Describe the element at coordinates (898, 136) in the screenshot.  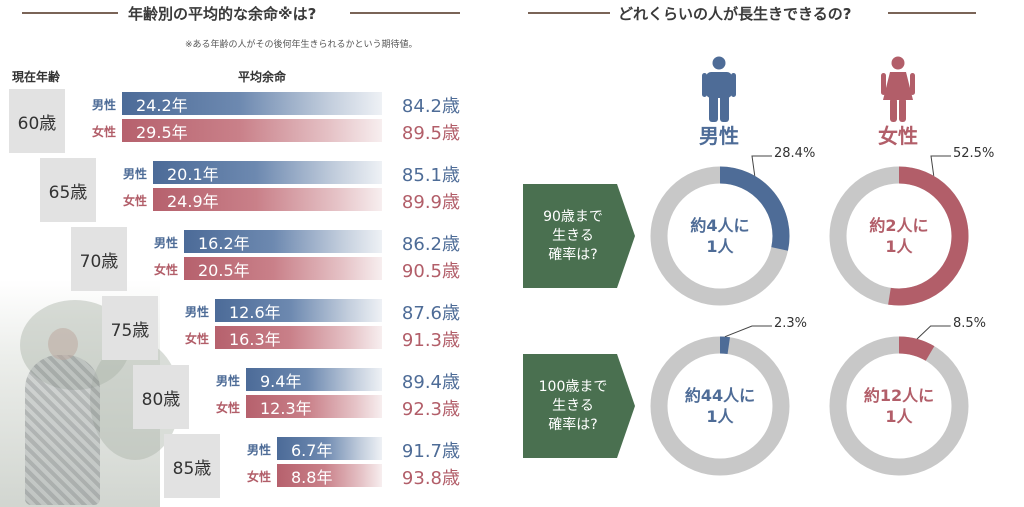
I see `female-heading: 女性` at that location.